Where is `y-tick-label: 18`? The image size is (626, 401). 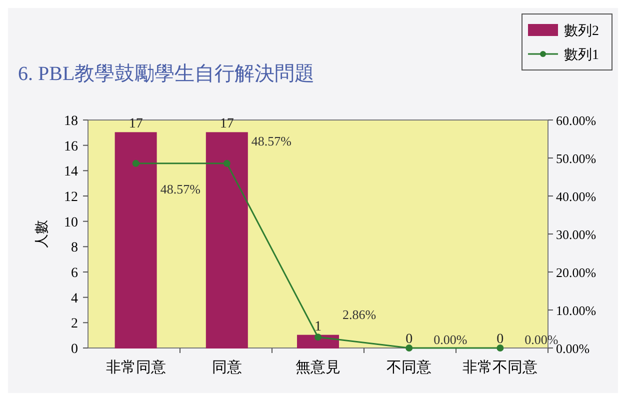 y-tick-label: 18 is located at coordinates (71, 121).